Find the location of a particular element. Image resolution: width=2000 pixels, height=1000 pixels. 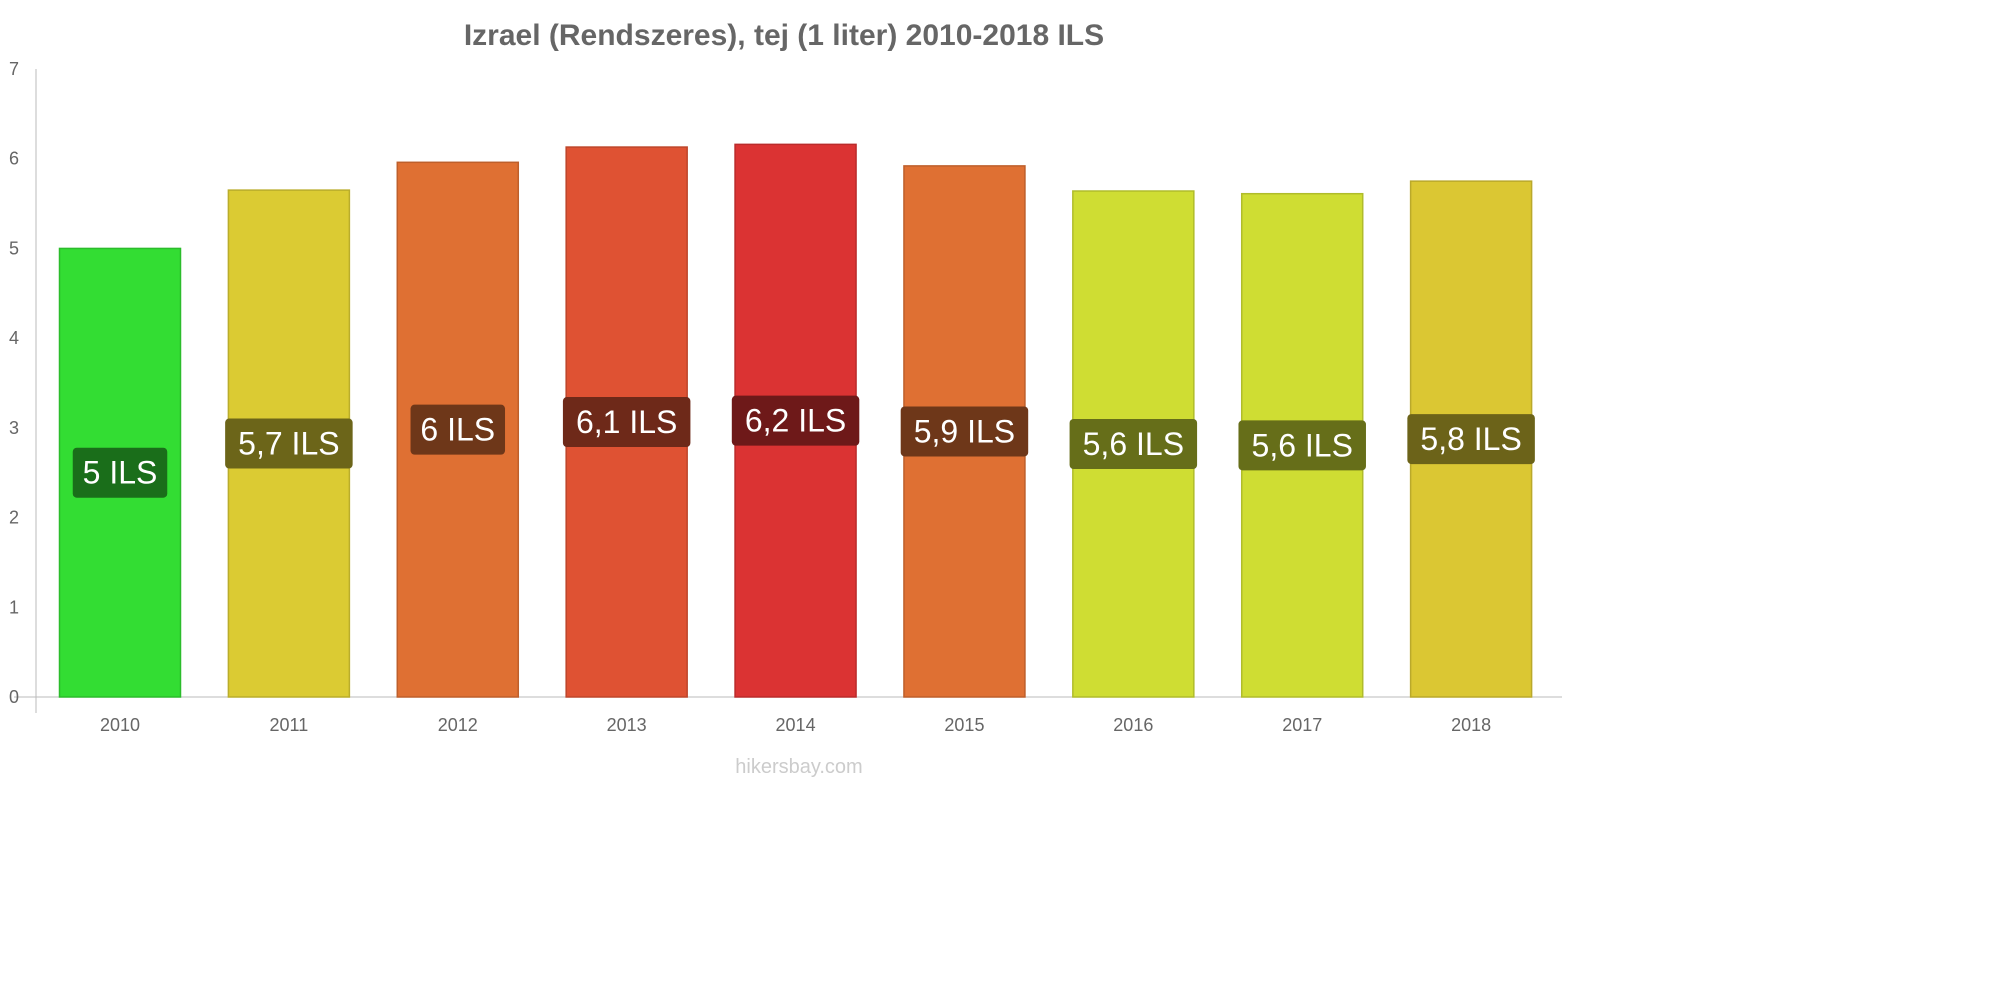

x-tick-label-2014: 2014 is located at coordinates (796, 725).